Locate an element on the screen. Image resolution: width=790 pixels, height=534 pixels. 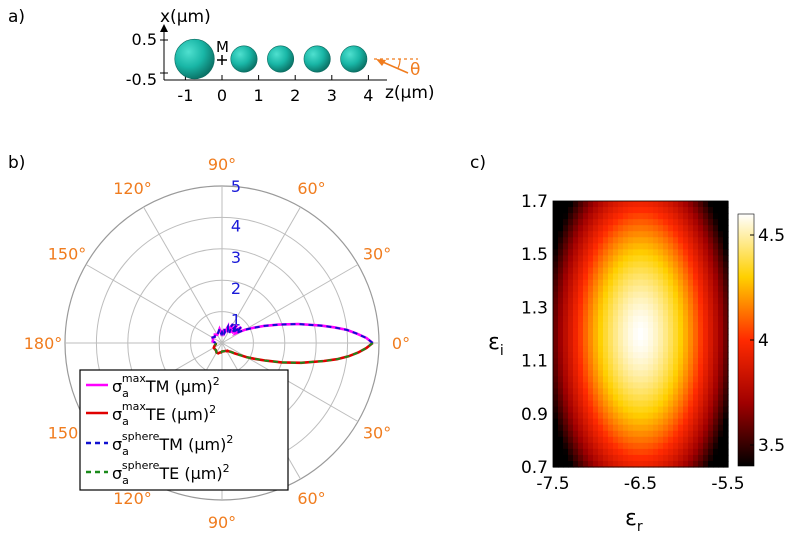
svg-text: σamaxTE (μm)2 is located at coordinates (164, 414).